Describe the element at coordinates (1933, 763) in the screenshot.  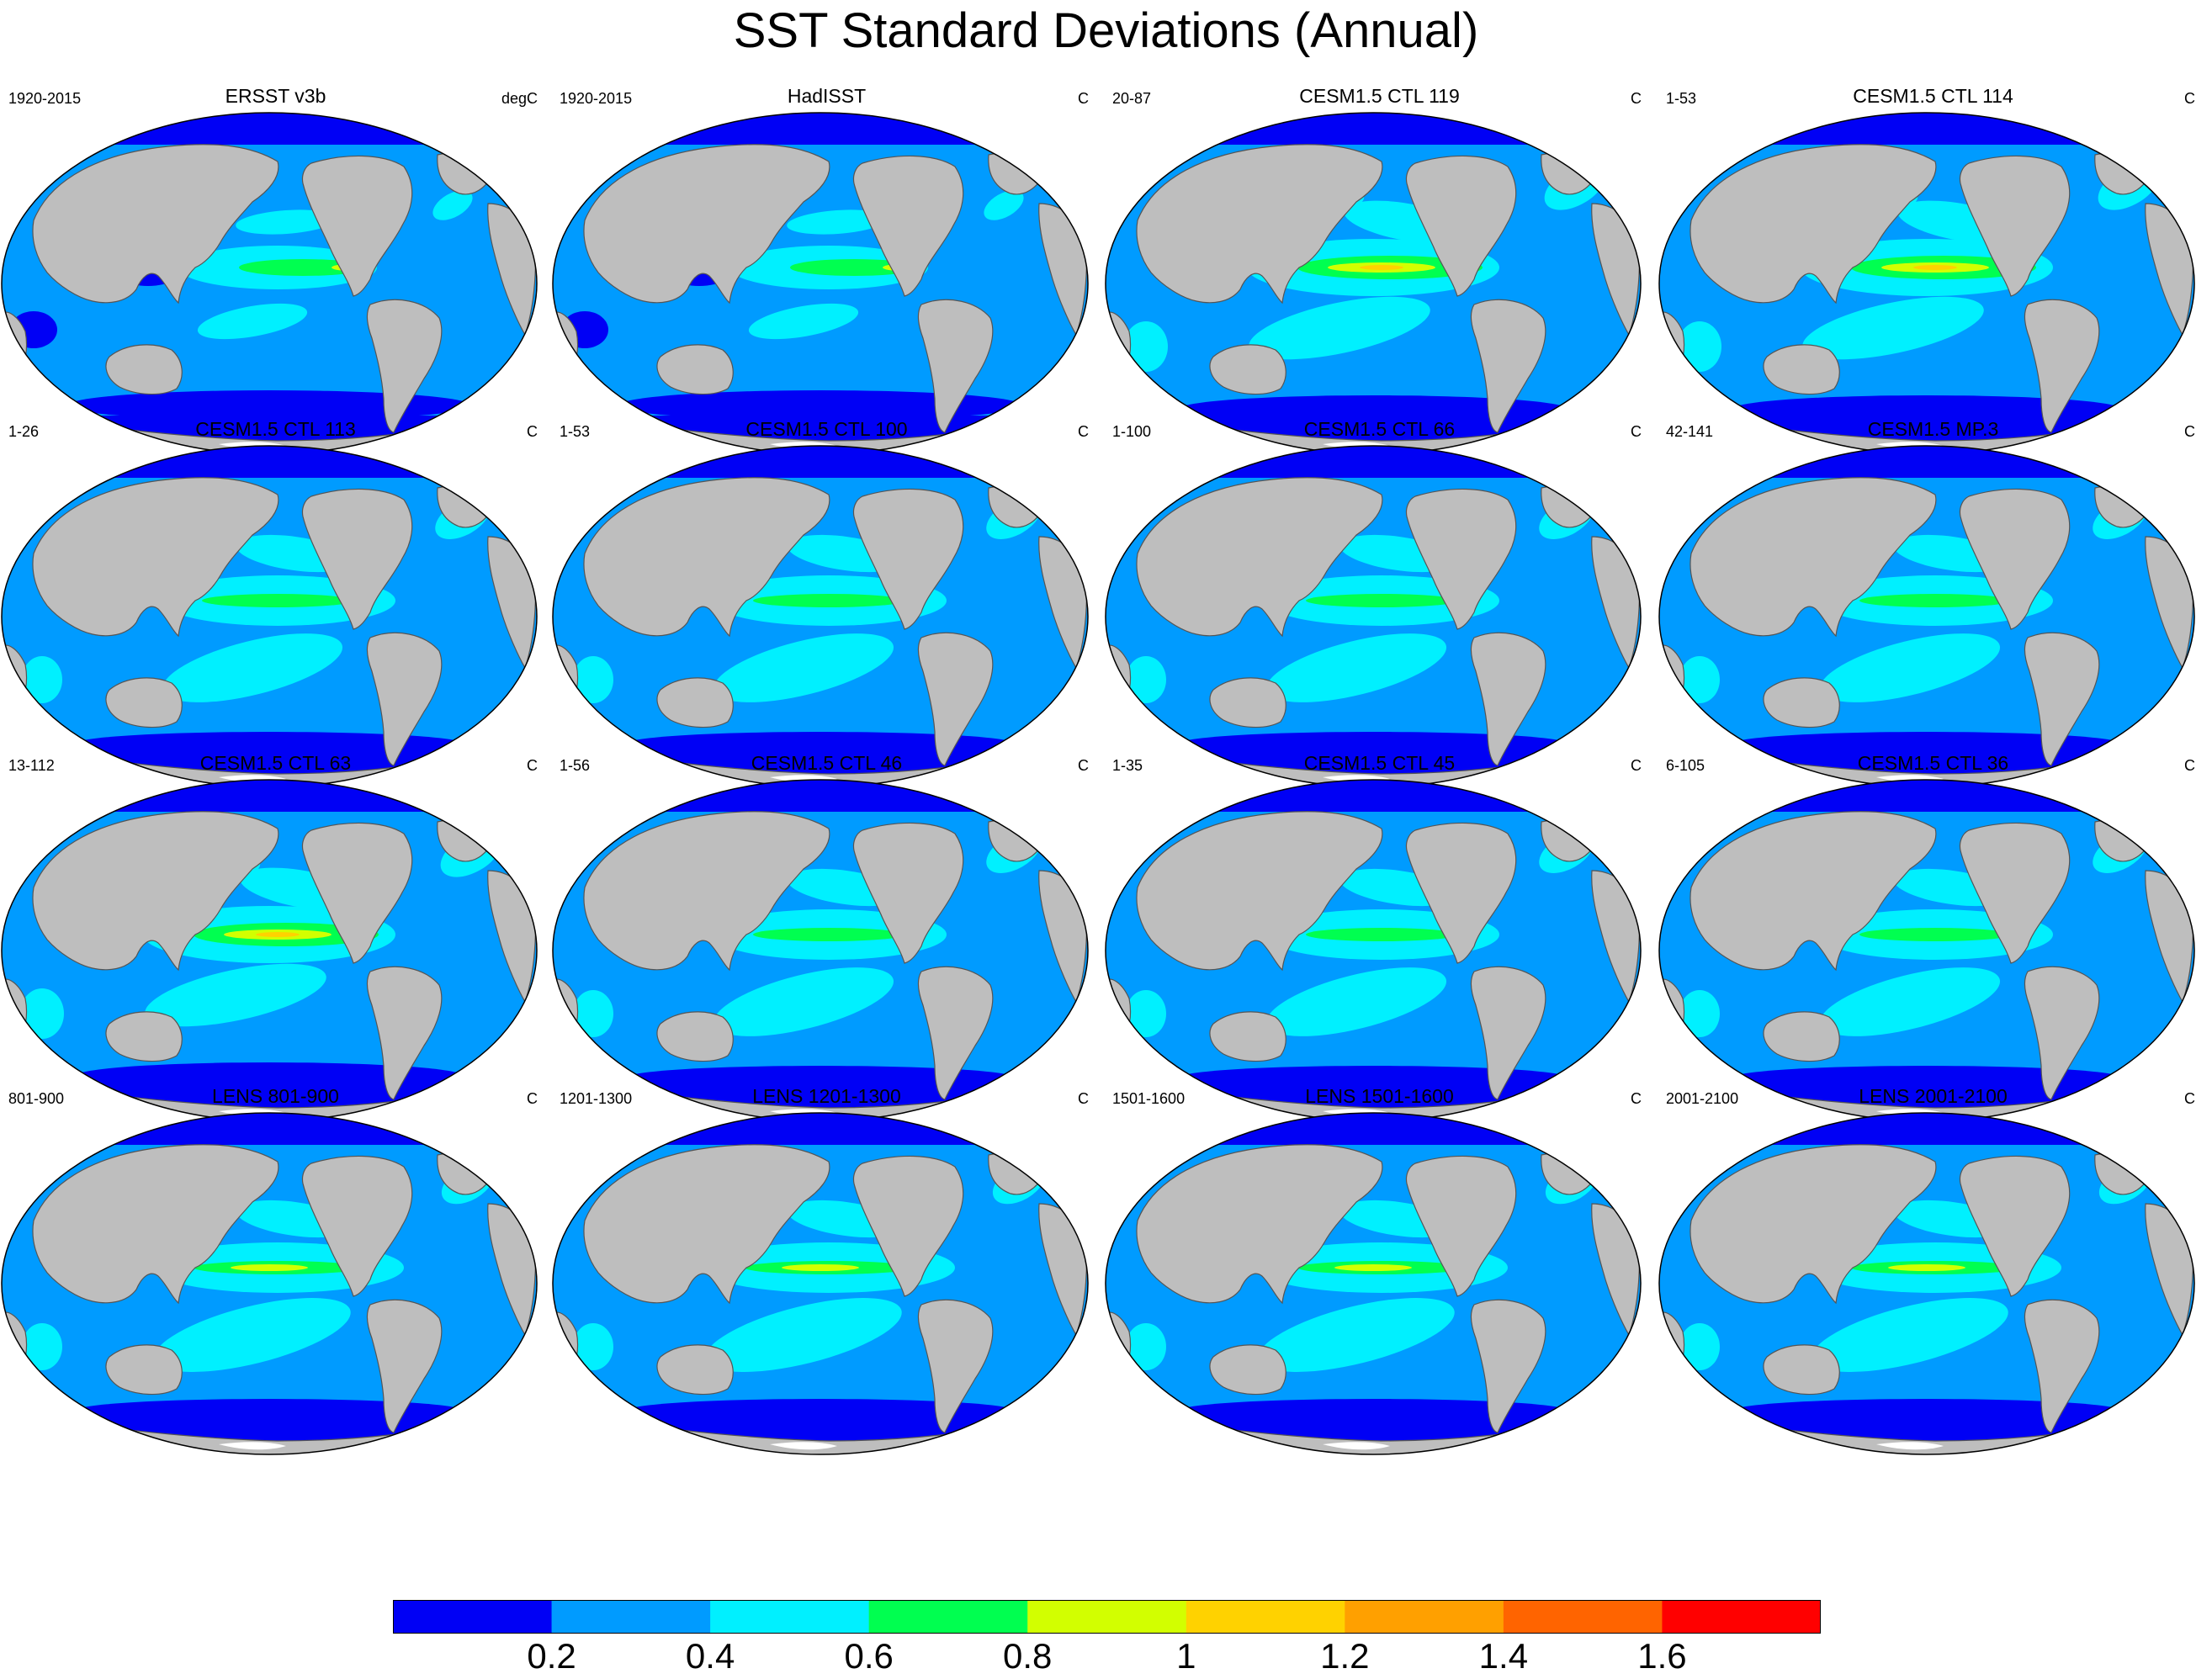
I see `panel-title: CESM1.5 CTL 36` at that location.